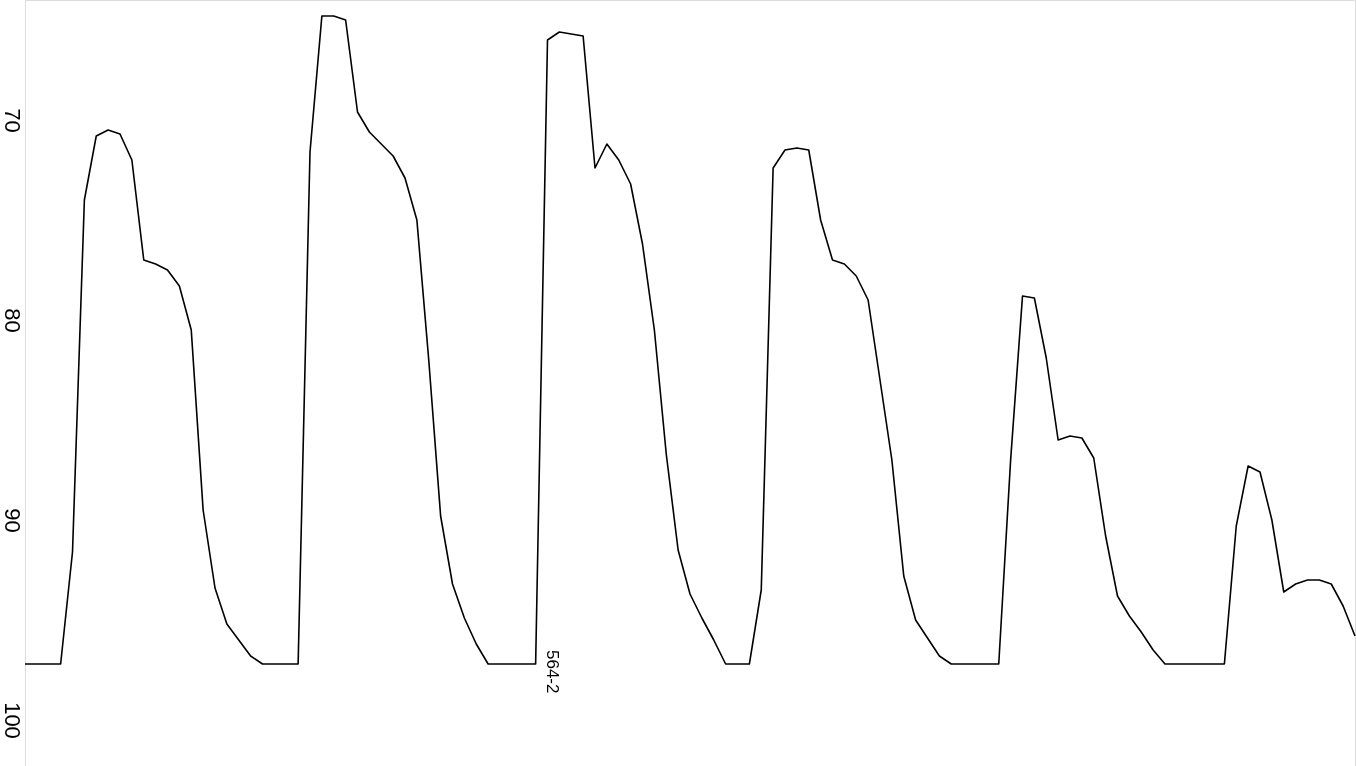 This screenshot has width=1356, height=766. Describe the element at coordinates (552, 672) in the screenshot. I see `annotation: 564-2` at that location.